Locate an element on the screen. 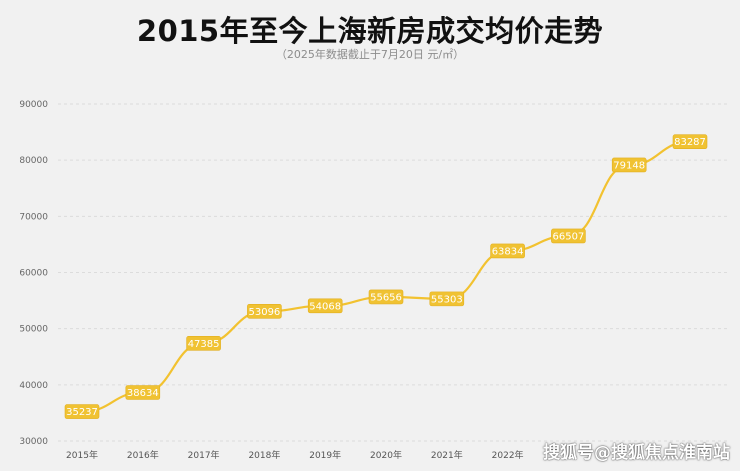 The height and width of the screenshot is (471, 740). data-point: 55303 is located at coordinates (447, 299).